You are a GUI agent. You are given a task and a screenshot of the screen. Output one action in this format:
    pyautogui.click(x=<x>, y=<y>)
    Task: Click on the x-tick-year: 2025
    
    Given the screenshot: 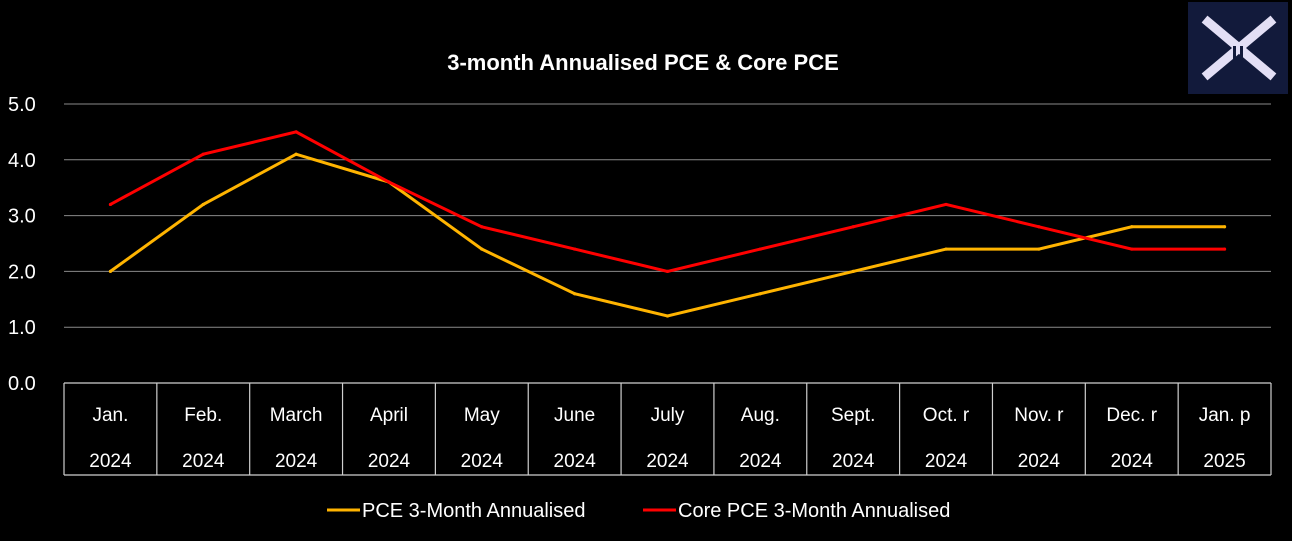 What is the action you would take?
    pyautogui.click(x=1224, y=461)
    